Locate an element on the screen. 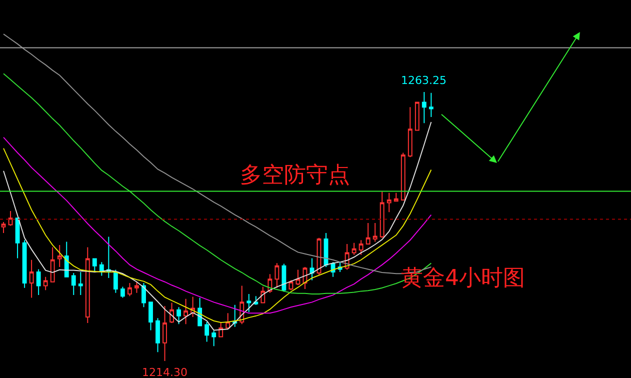  annotation: 1263.25 is located at coordinates (423, 80).